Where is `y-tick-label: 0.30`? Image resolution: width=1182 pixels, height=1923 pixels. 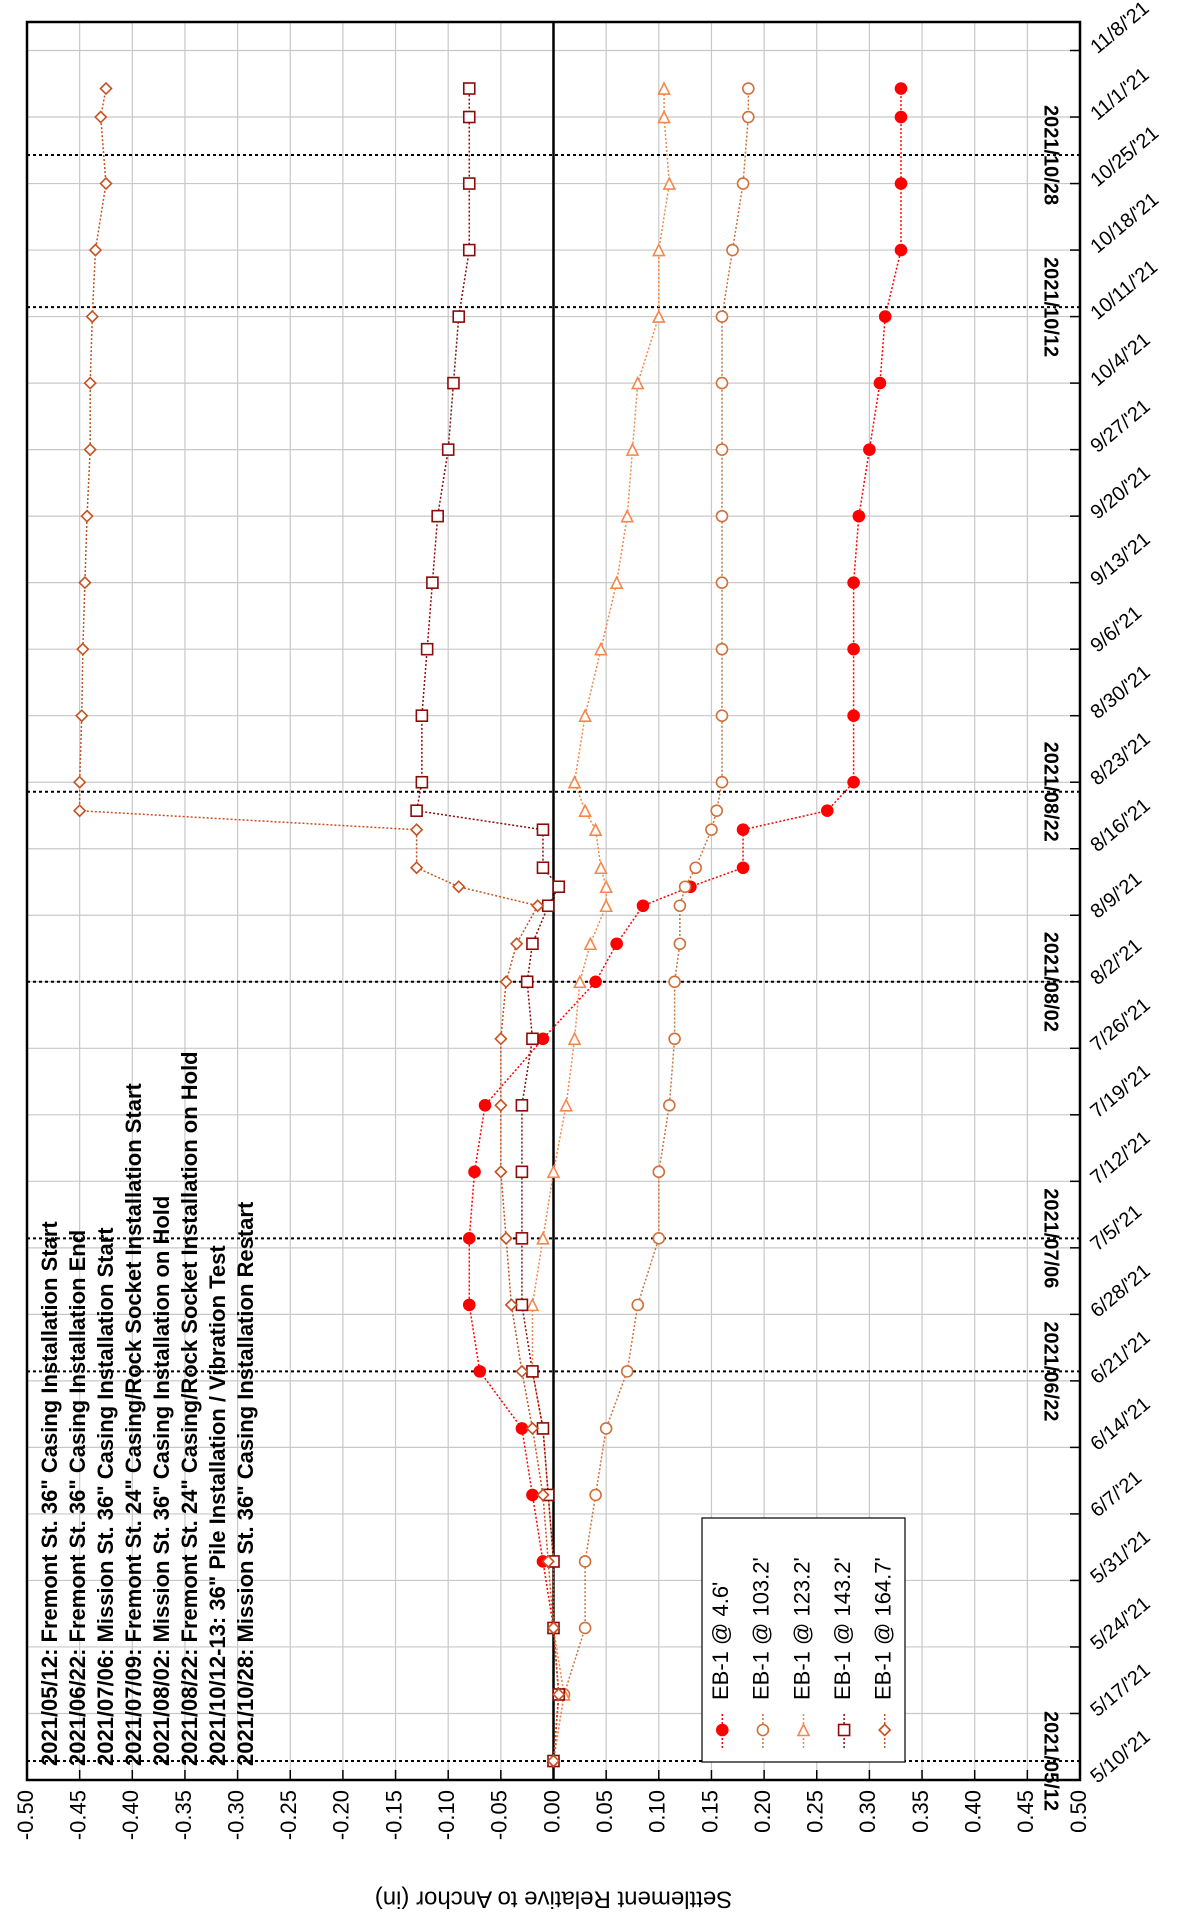
y-tick-label: 0.30 is located at coordinates (867, 1811).